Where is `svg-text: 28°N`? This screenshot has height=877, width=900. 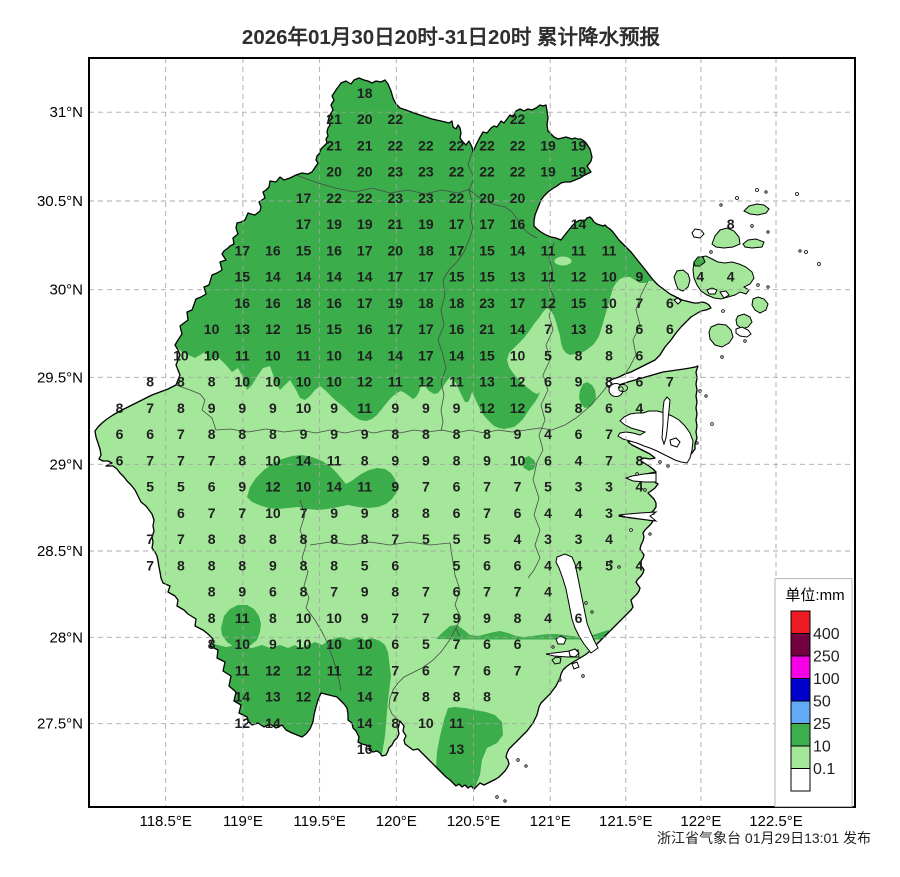
svg-text: 28°N is located at coordinates (66, 637).